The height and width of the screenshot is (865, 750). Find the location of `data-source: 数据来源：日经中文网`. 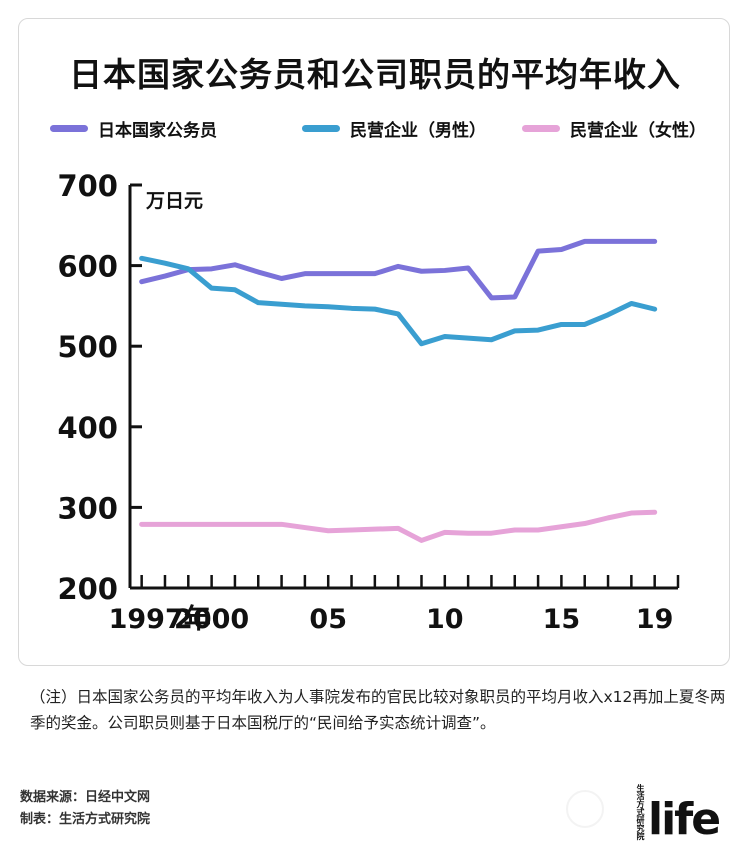

data-source: 数据来源：日经中文网 is located at coordinates (85, 797).